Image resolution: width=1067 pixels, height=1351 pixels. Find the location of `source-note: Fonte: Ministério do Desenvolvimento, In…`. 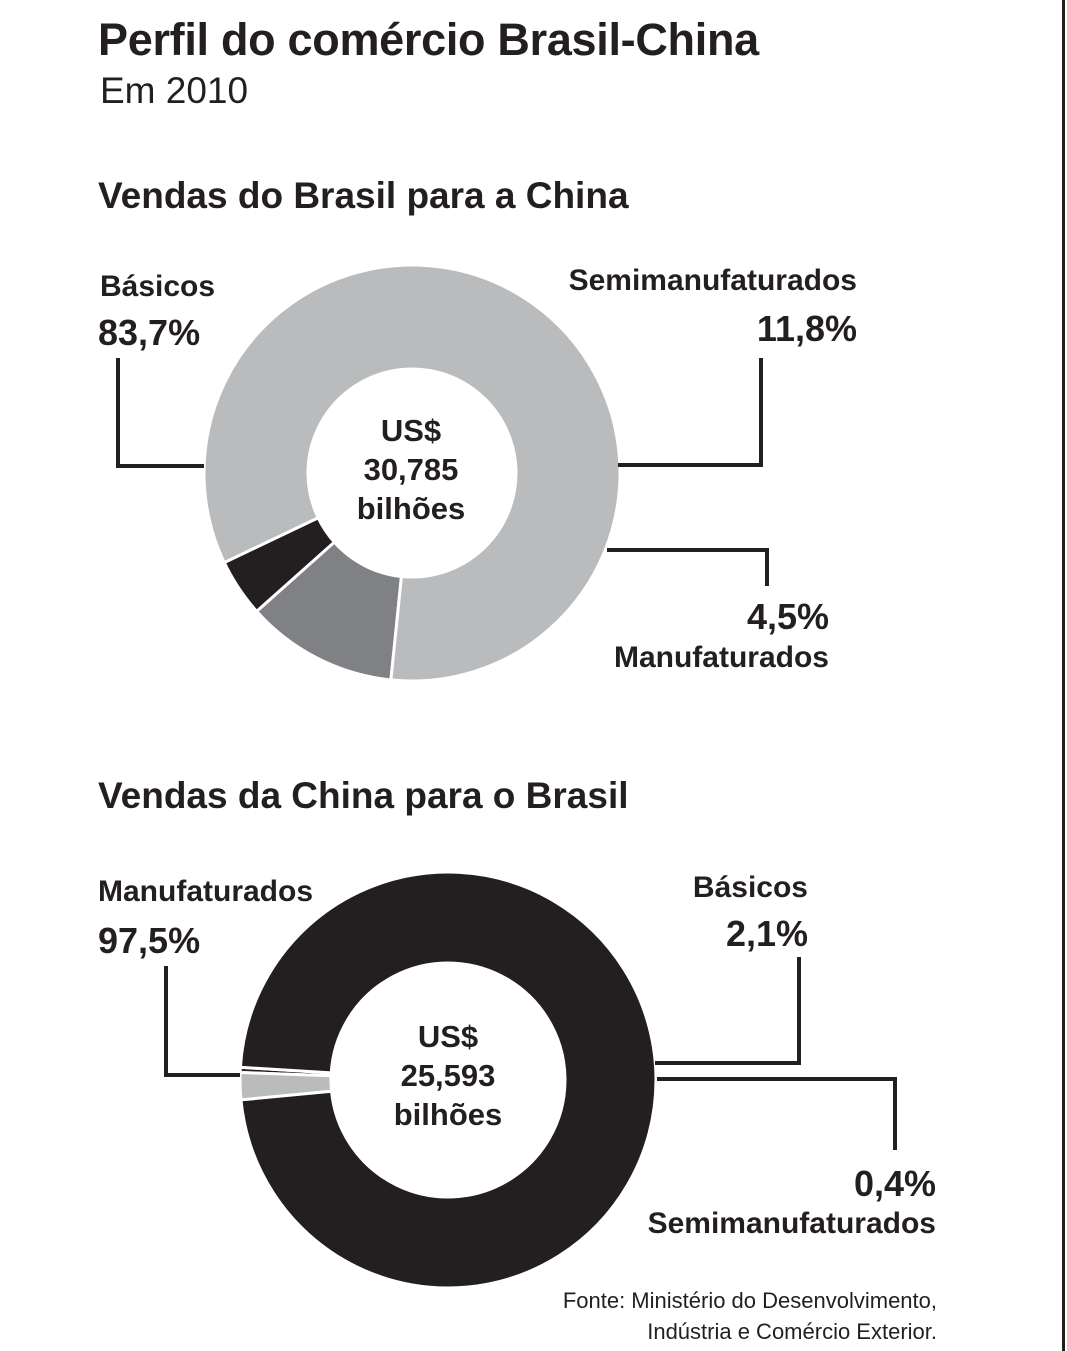

source-note: Fonte: Ministério do Desenvolvimento, In… is located at coordinates (750, 1316).